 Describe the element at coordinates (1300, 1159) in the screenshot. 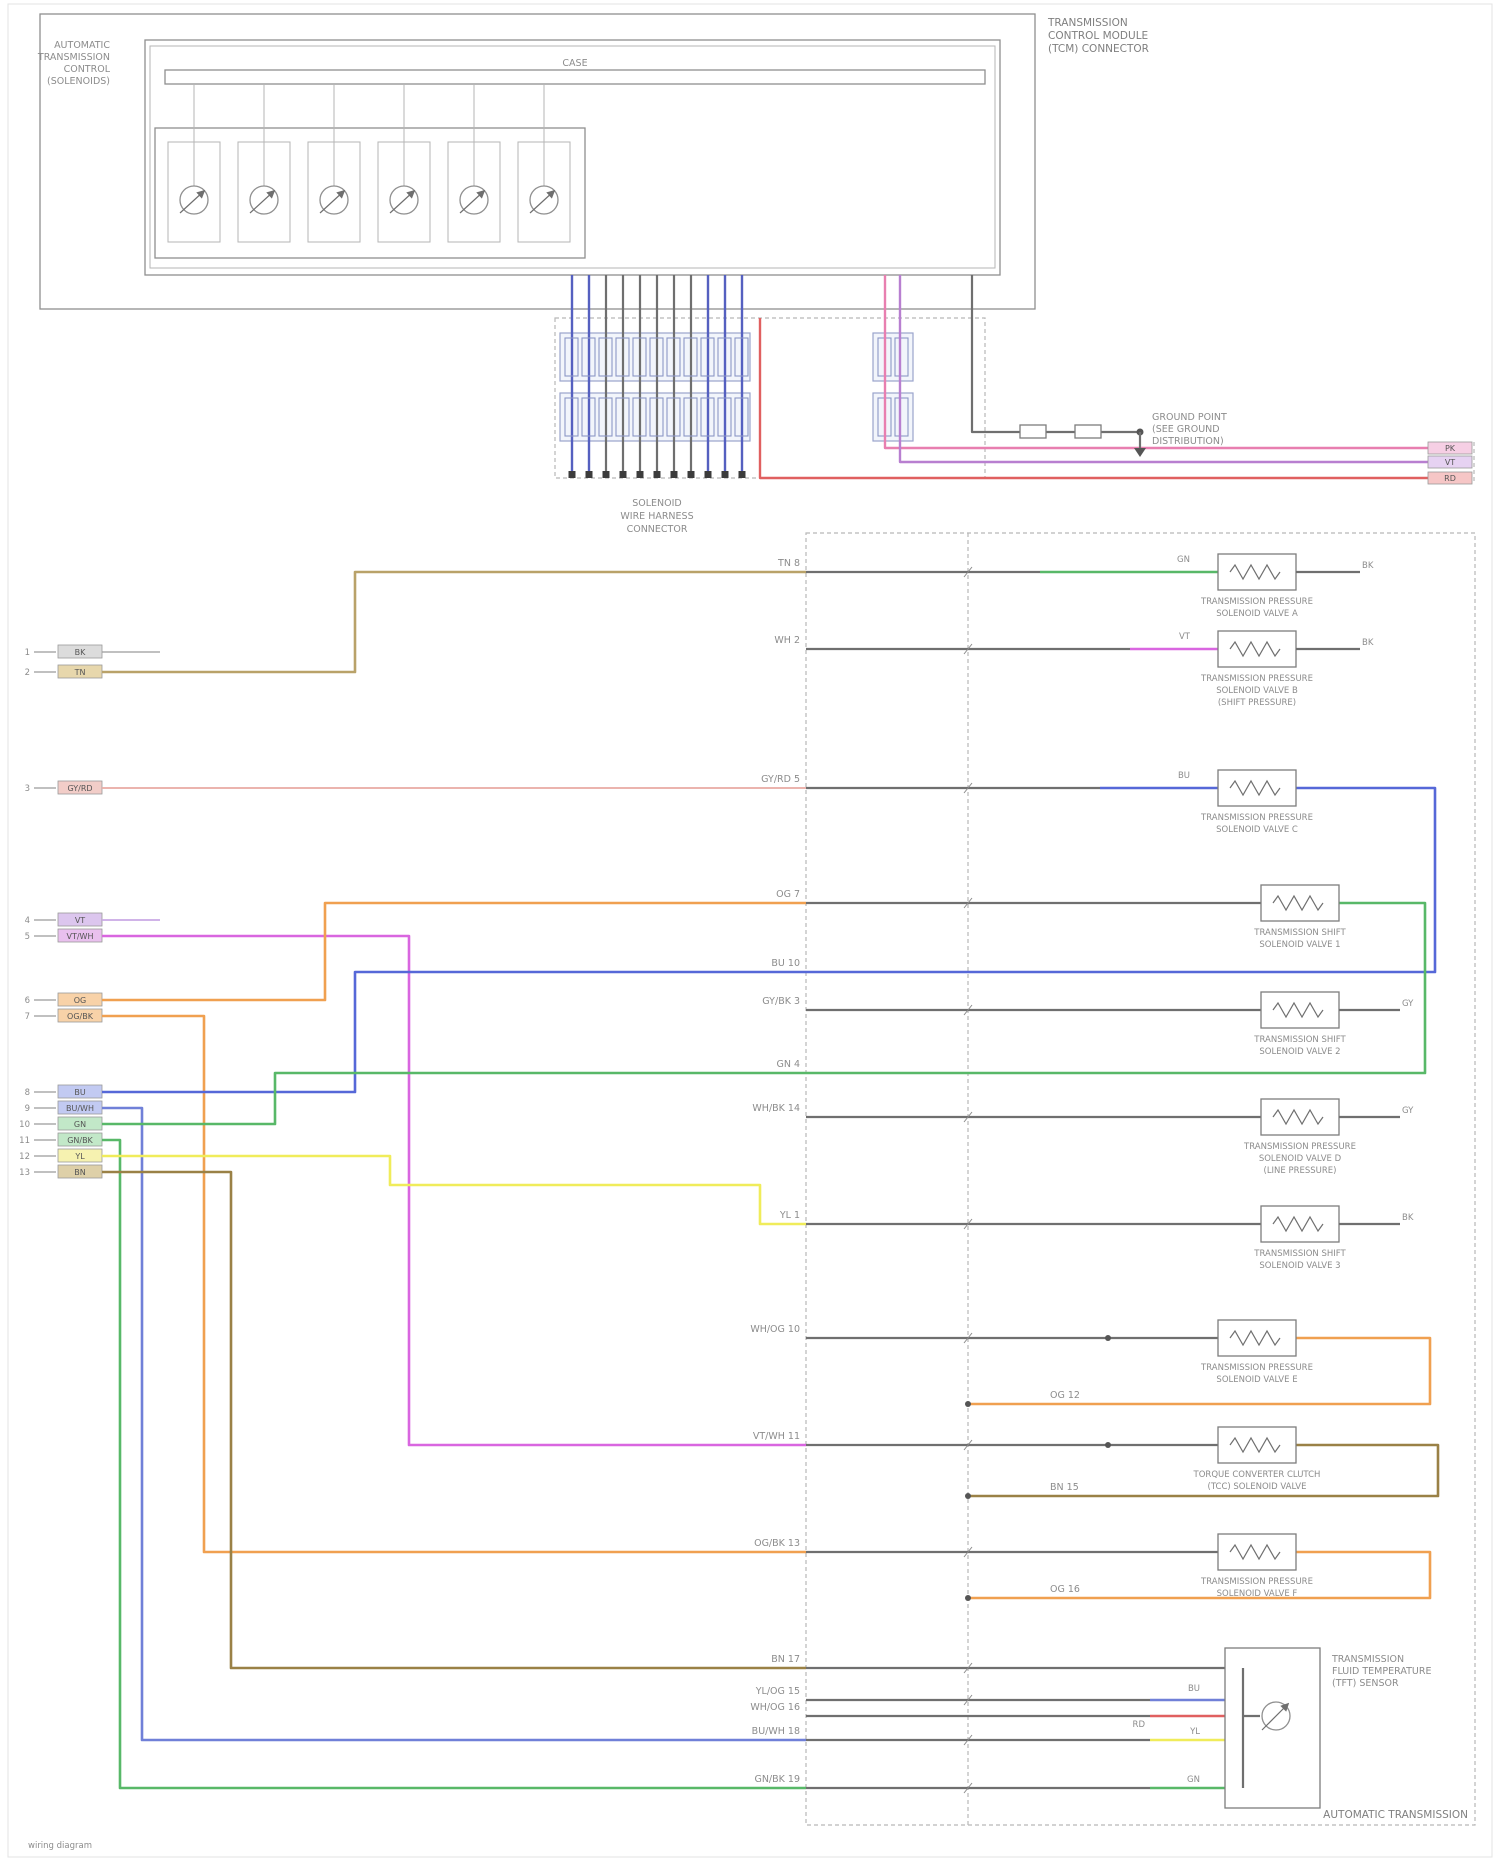

I see `svg-text: SOLENOID VALVE D` at that location.